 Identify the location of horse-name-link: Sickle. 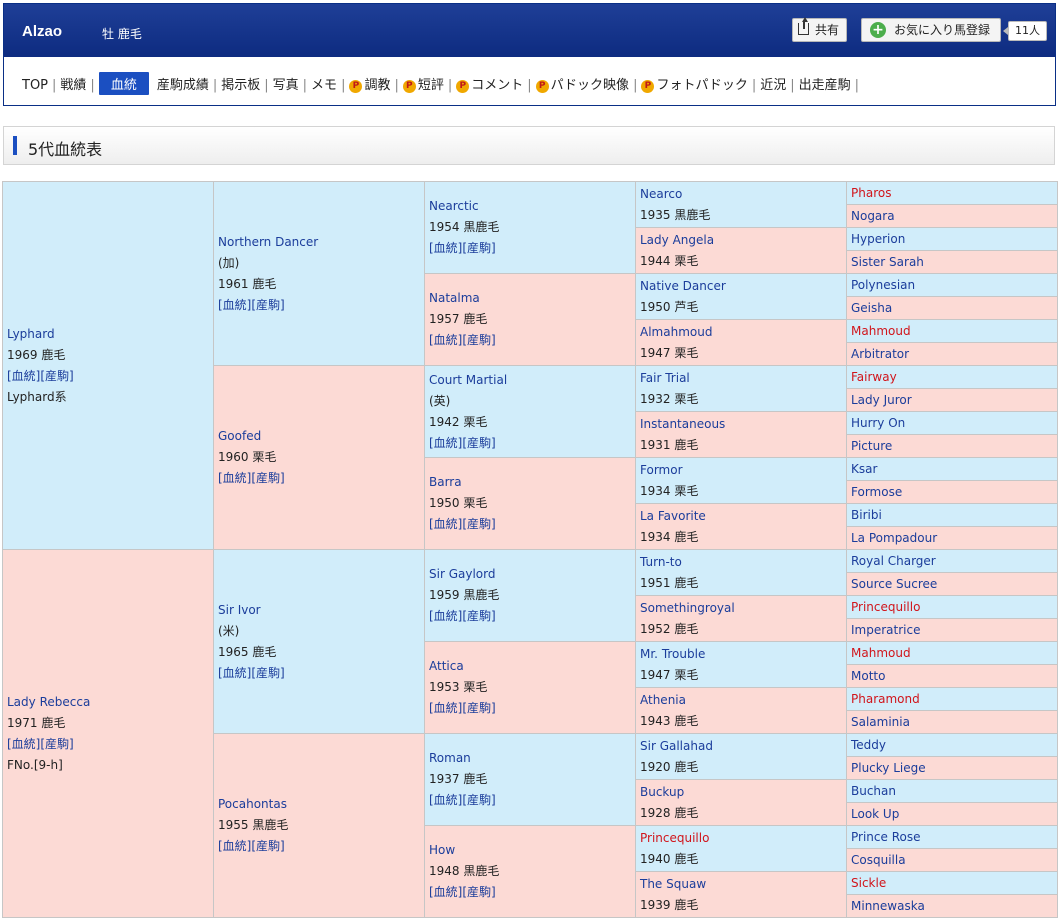
(869, 882).